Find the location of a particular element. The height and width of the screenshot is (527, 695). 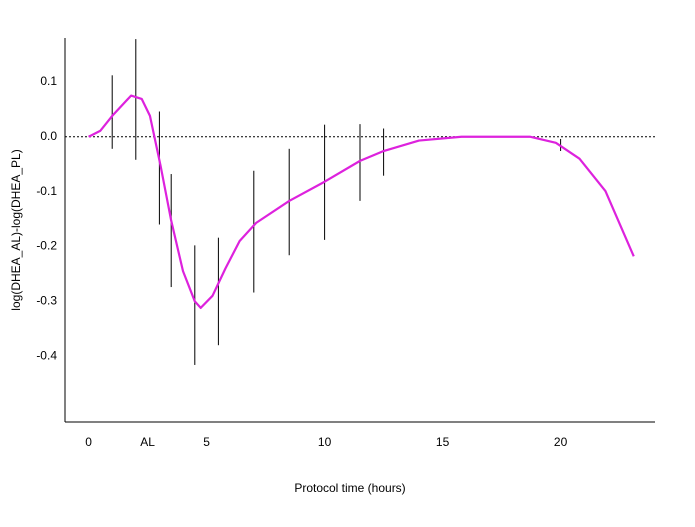

y-tick-label: -0.1 is located at coordinates (46, 191).